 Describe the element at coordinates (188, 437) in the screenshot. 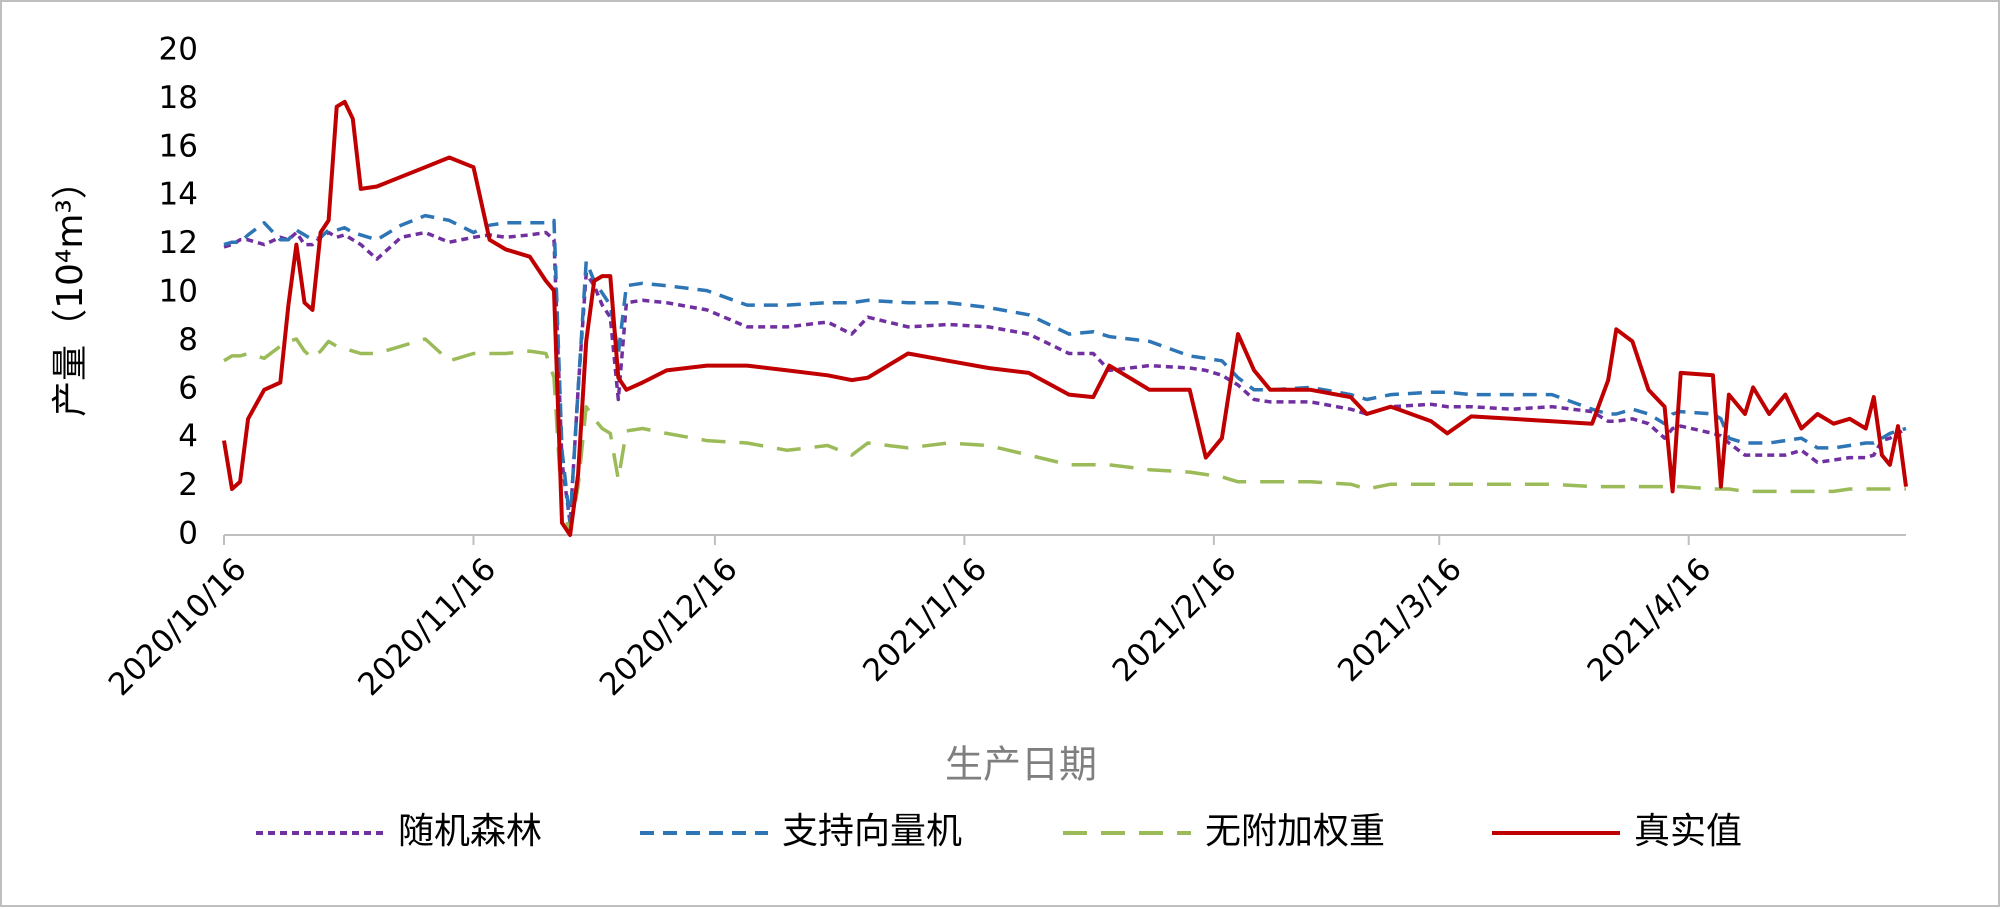

I see `y-tick-label: 4` at that location.